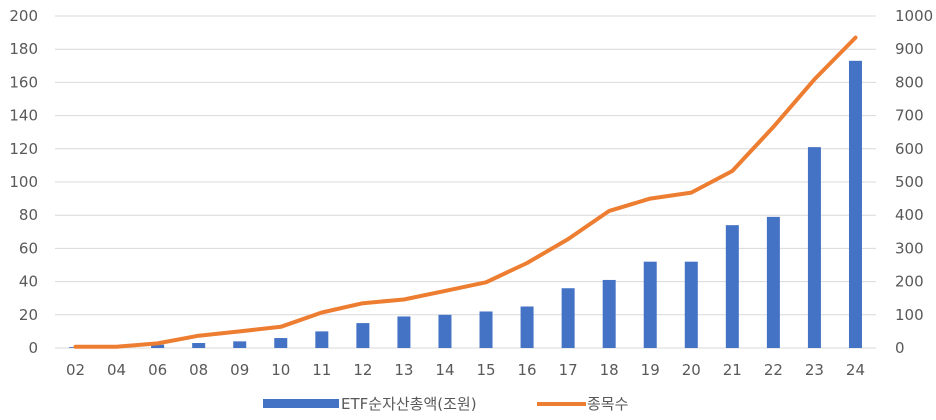  I want to click on x-tick-label: 21, so click(732, 370).